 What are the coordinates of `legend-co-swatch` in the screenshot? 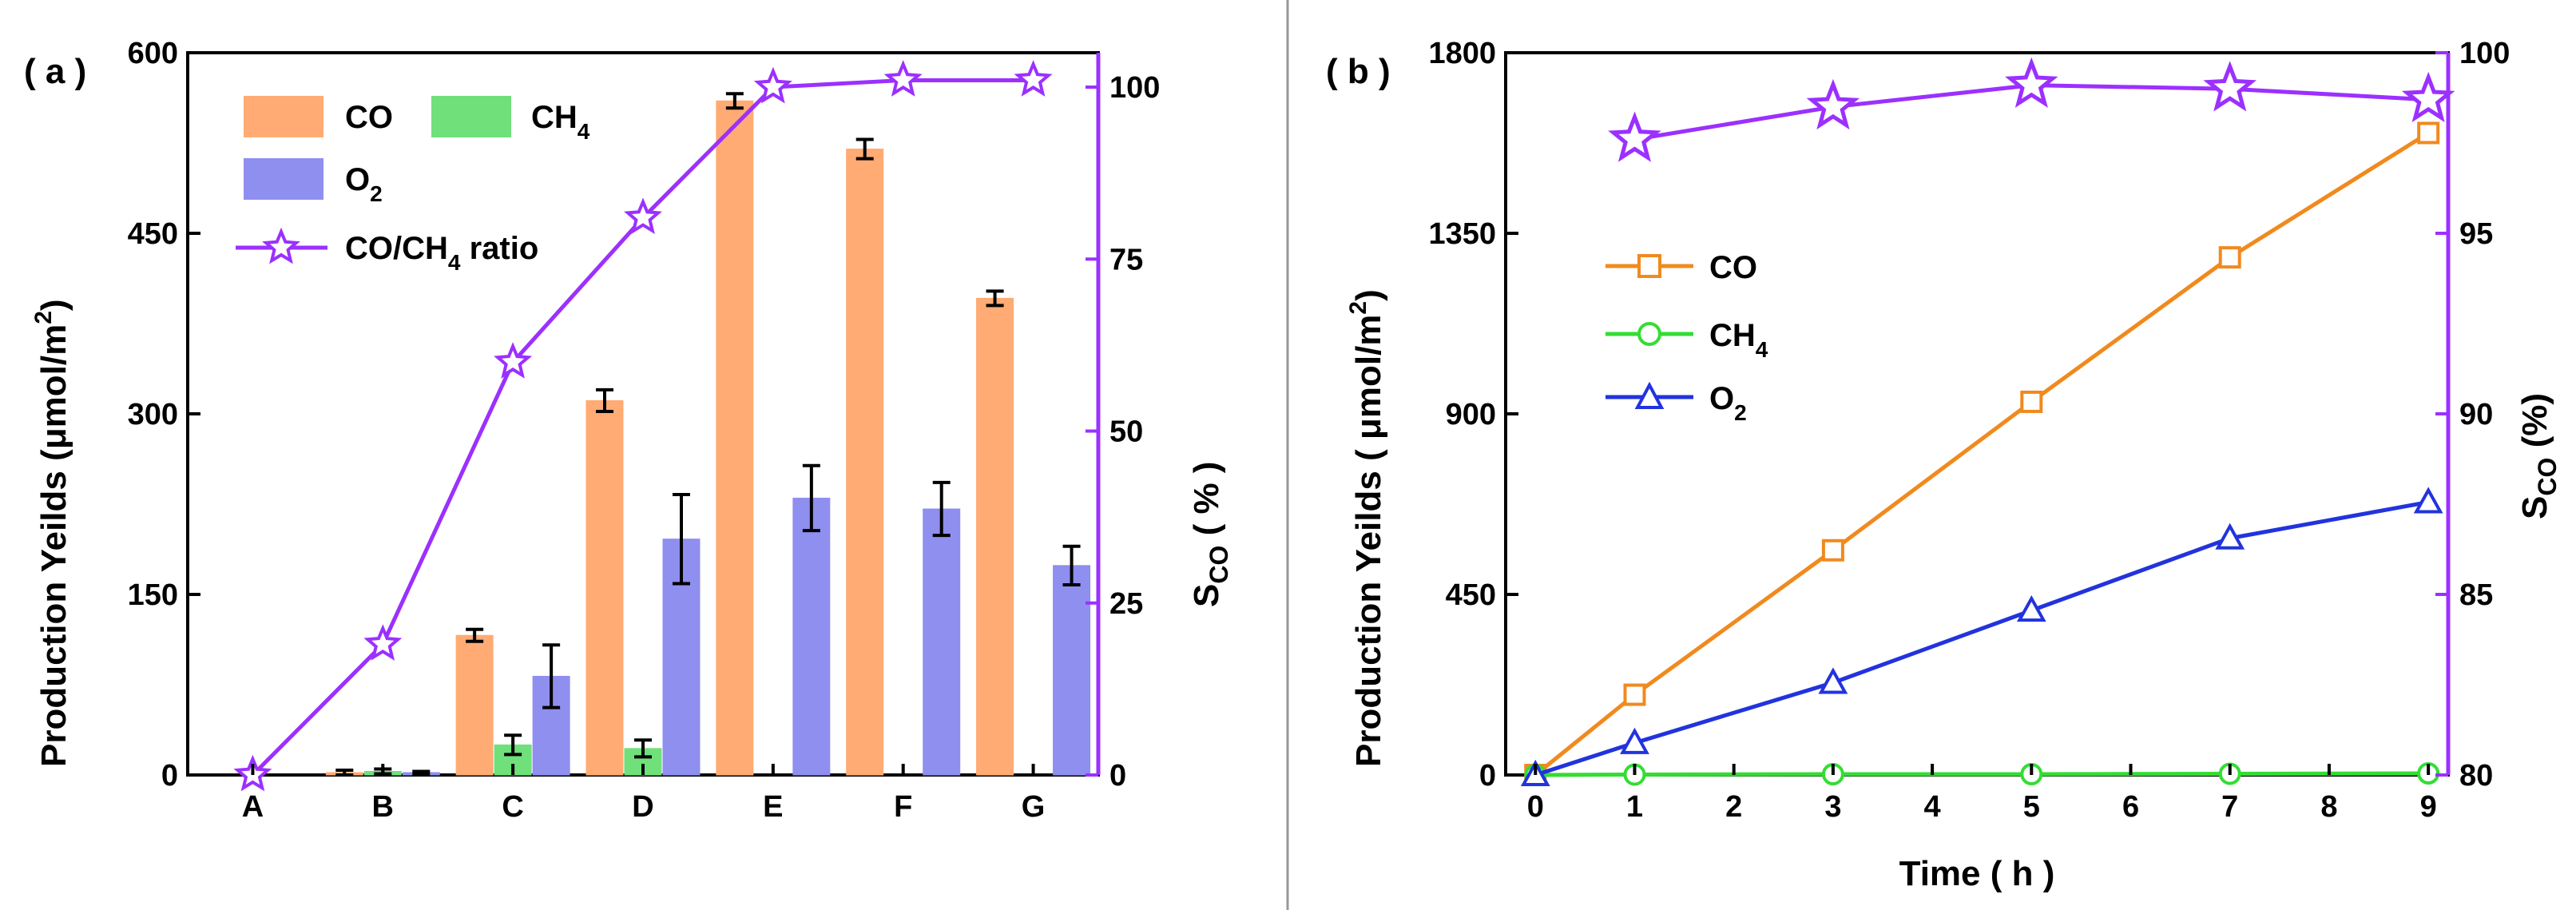 It's located at (283, 116).